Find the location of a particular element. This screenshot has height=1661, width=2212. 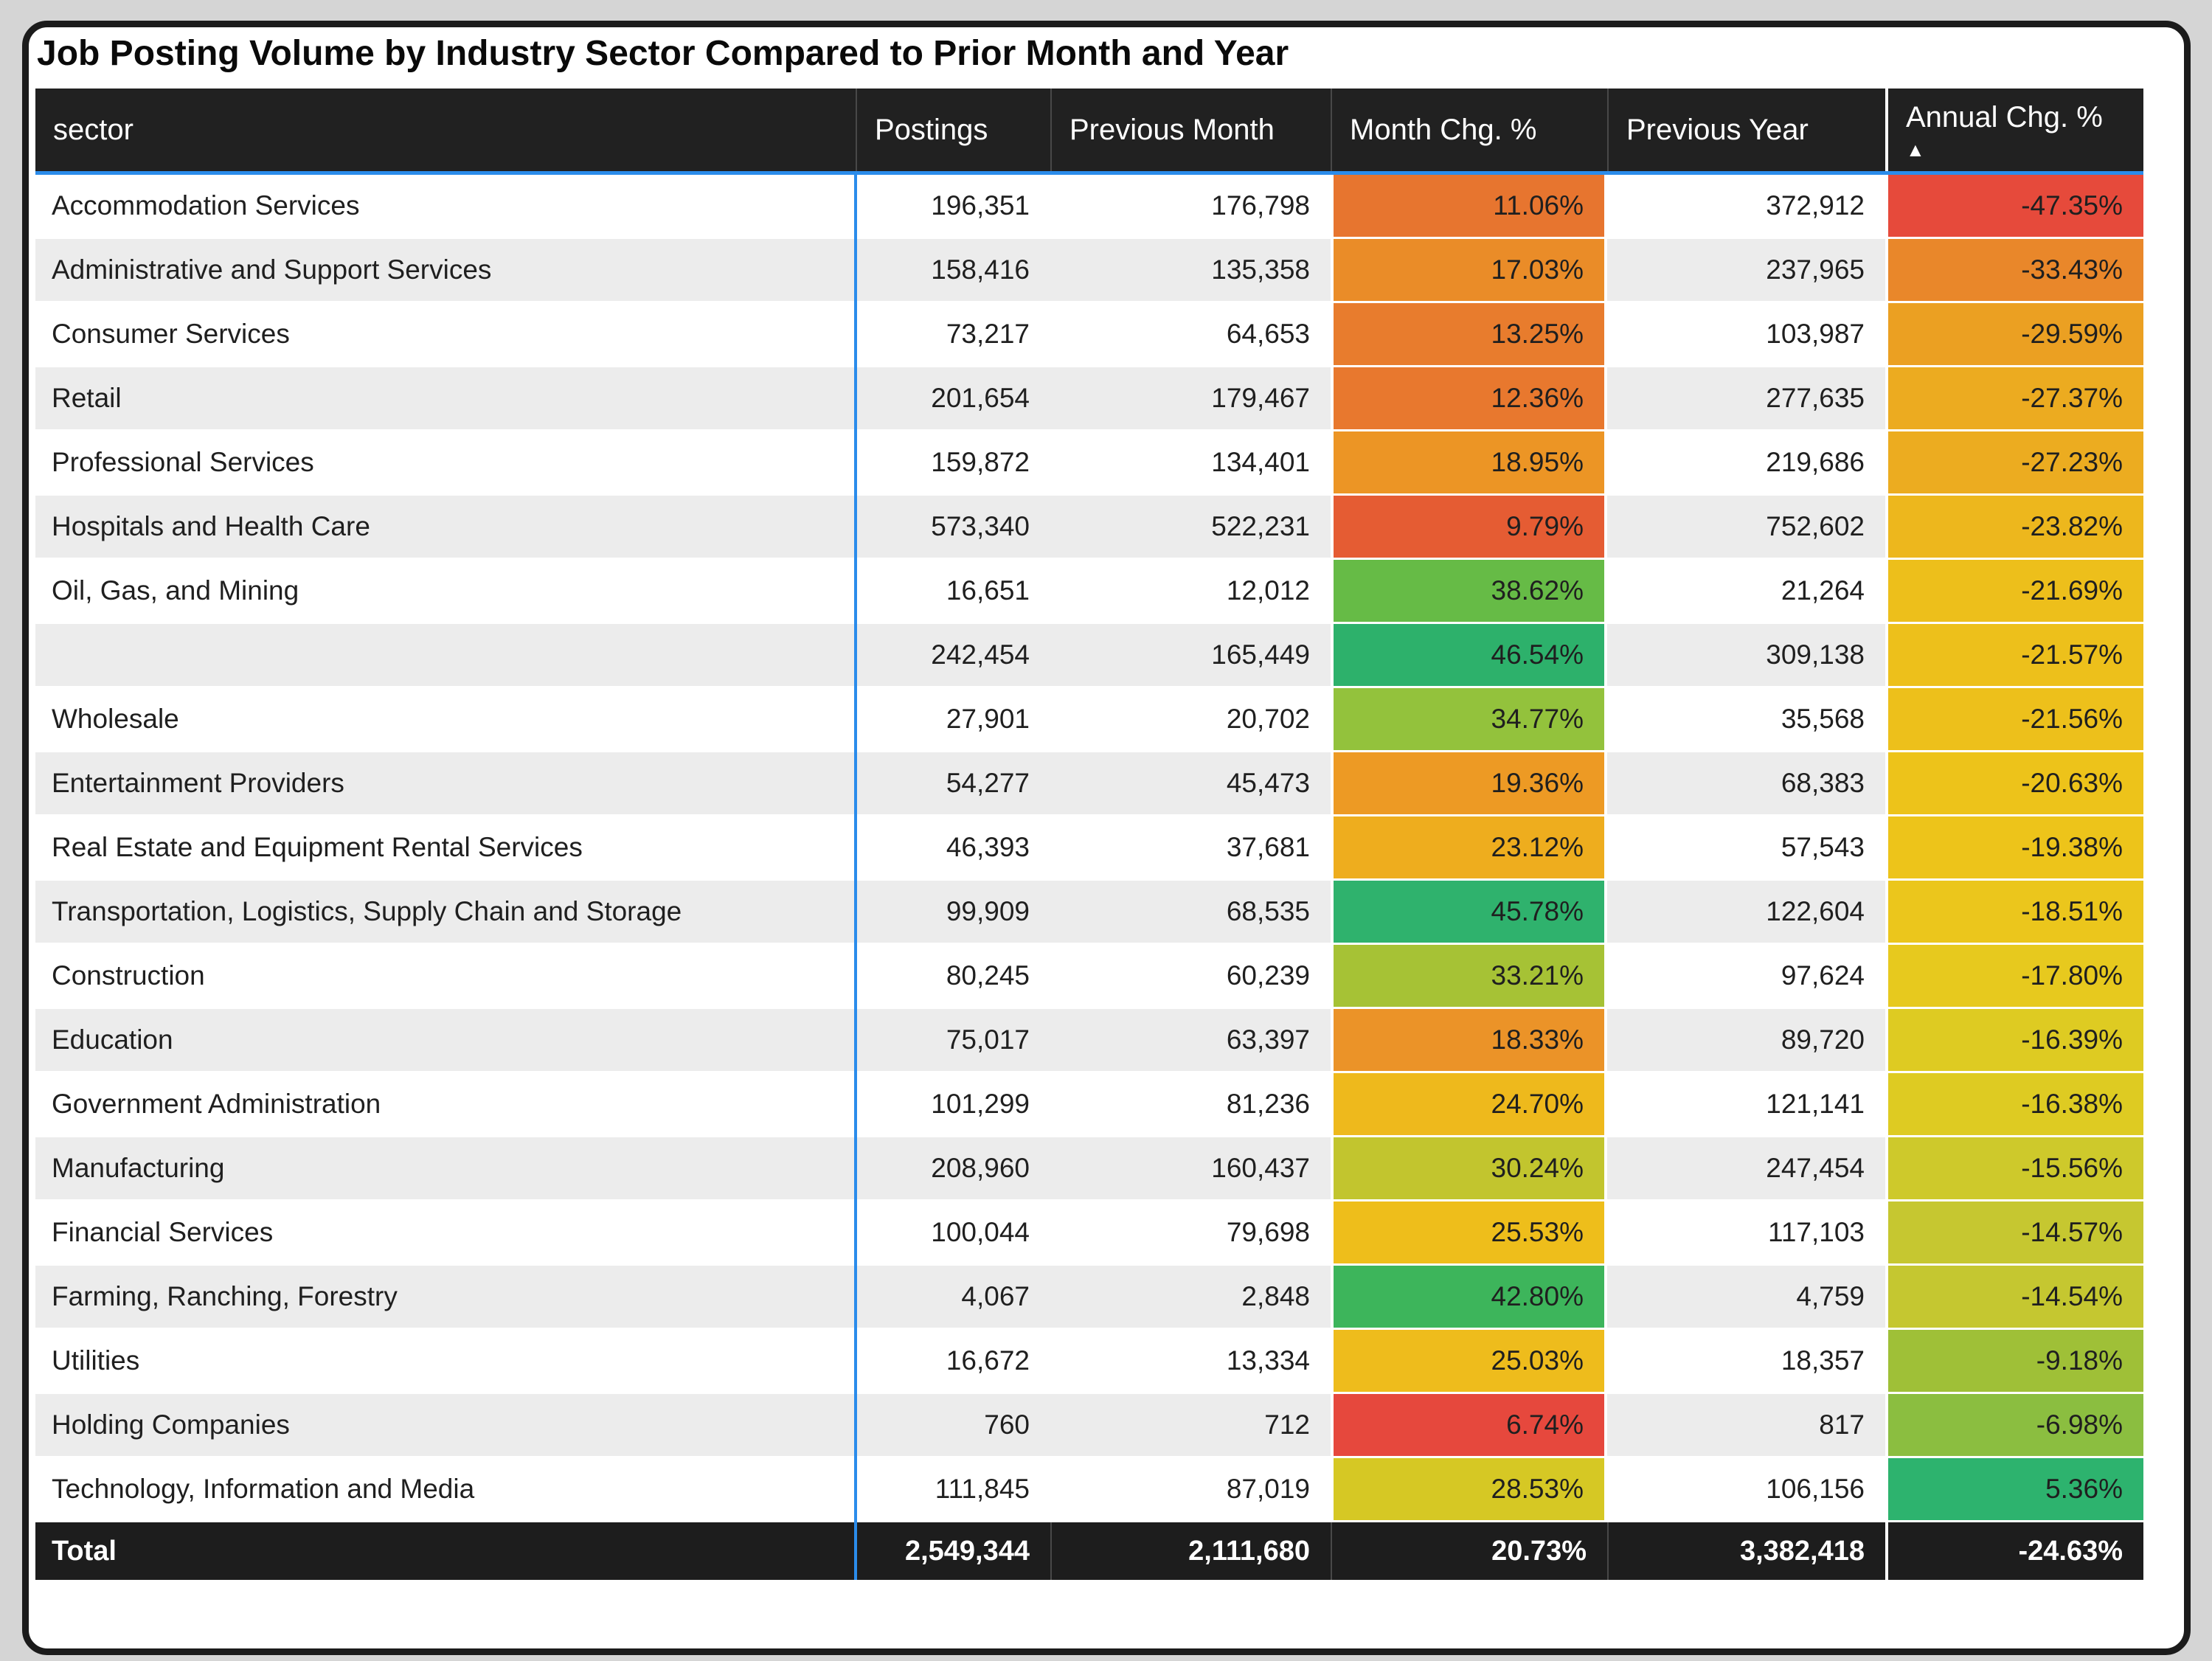

table-row: Utilities 16,672 13,334 25.03% 18,357 -9.18% is located at coordinates (1089, 1362).